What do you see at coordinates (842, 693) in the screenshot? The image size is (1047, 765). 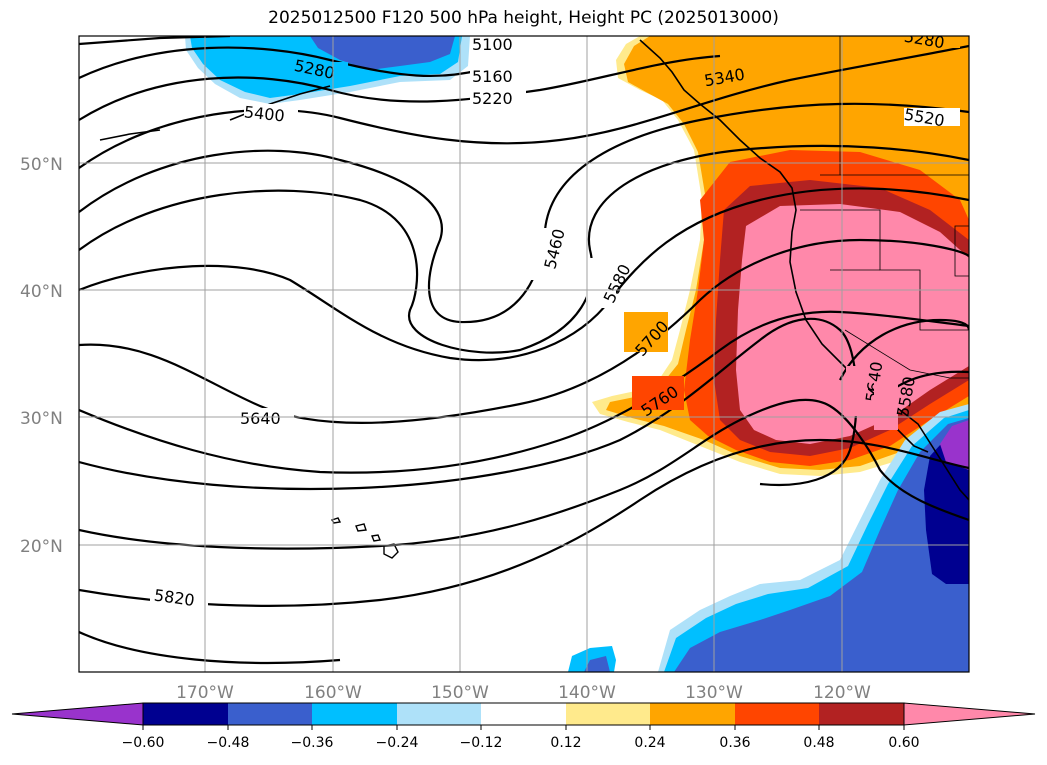 I see `lon-label: 120°W` at bounding box center [842, 693].